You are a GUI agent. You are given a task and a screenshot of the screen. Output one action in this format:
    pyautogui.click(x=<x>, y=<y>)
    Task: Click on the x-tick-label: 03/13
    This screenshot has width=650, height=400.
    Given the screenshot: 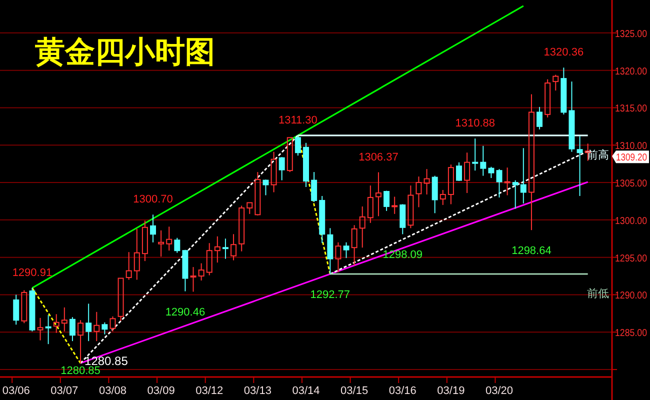 What is the action you would take?
    pyautogui.click(x=258, y=391)
    